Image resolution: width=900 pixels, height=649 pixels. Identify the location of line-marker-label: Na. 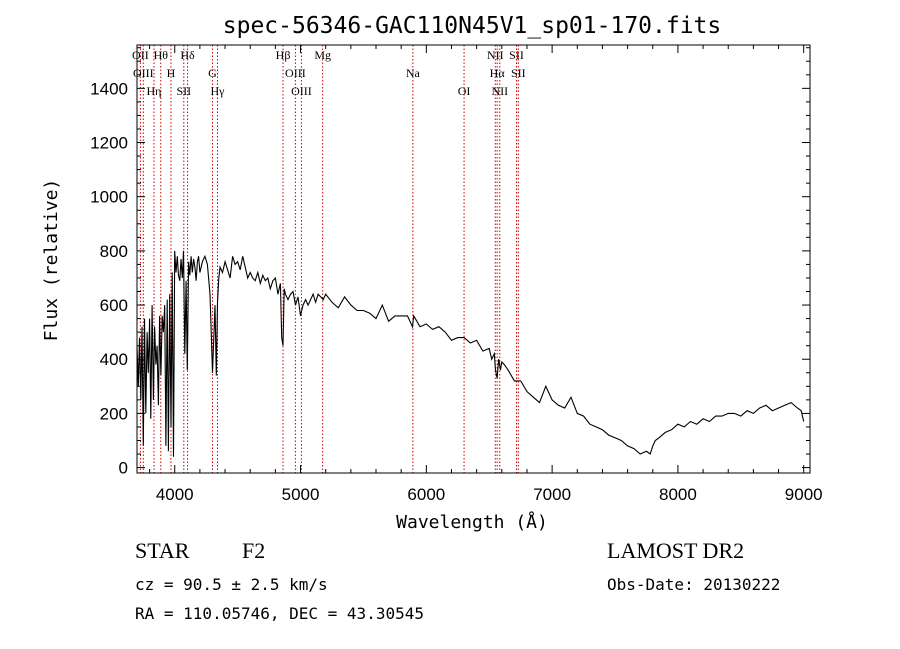
(413, 73).